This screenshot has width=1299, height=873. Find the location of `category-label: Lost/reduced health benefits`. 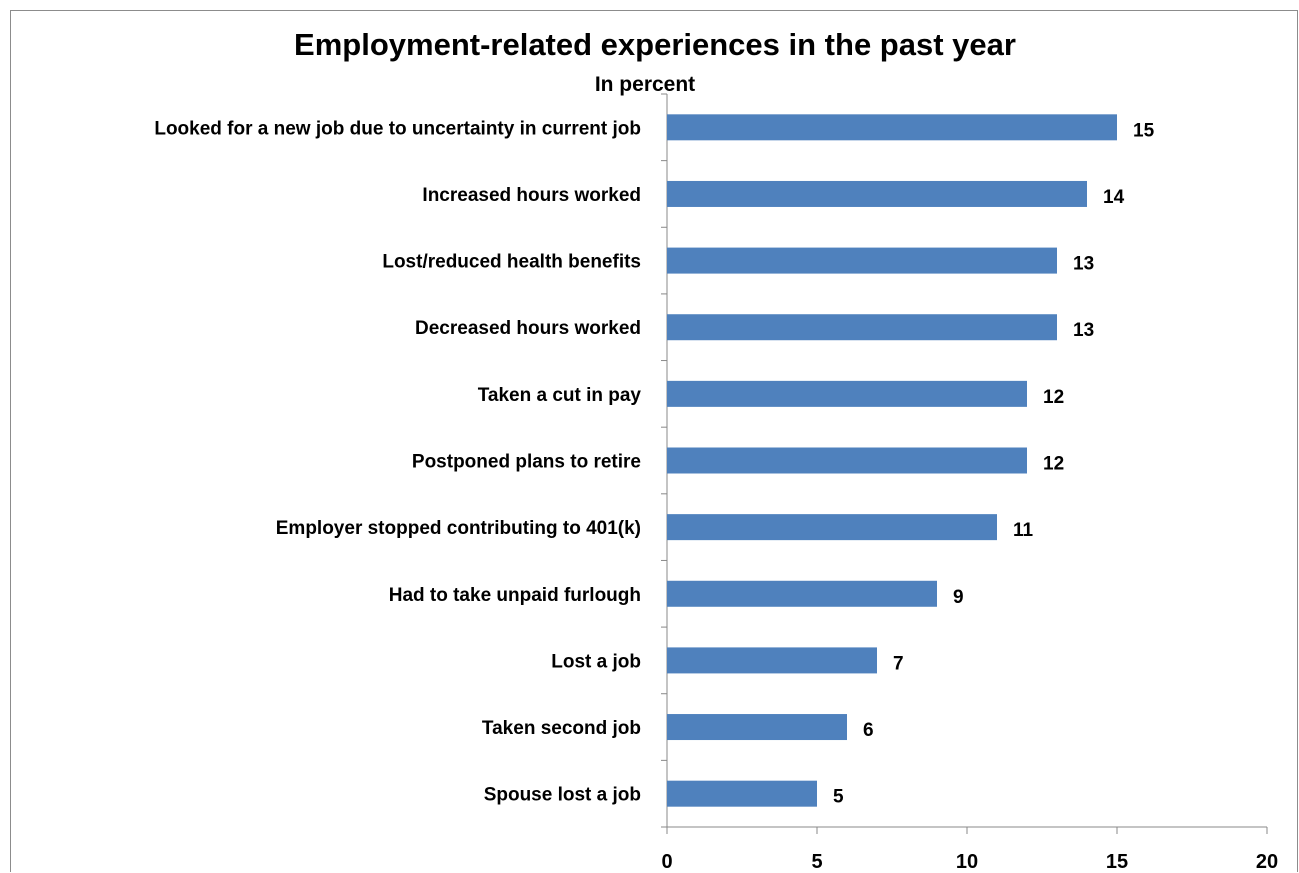

category-label: Lost/reduced health benefits is located at coordinates (511, 262).